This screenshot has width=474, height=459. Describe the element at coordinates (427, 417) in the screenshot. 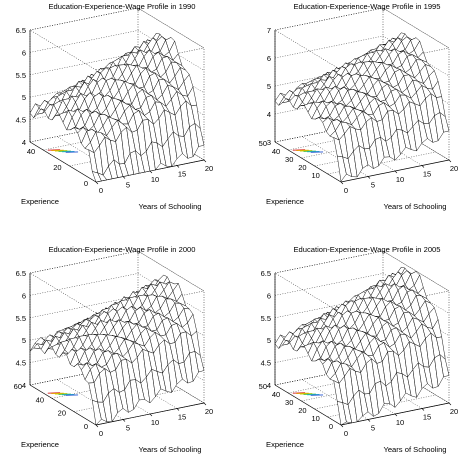

I see `x-tick-label: 15` at that location.